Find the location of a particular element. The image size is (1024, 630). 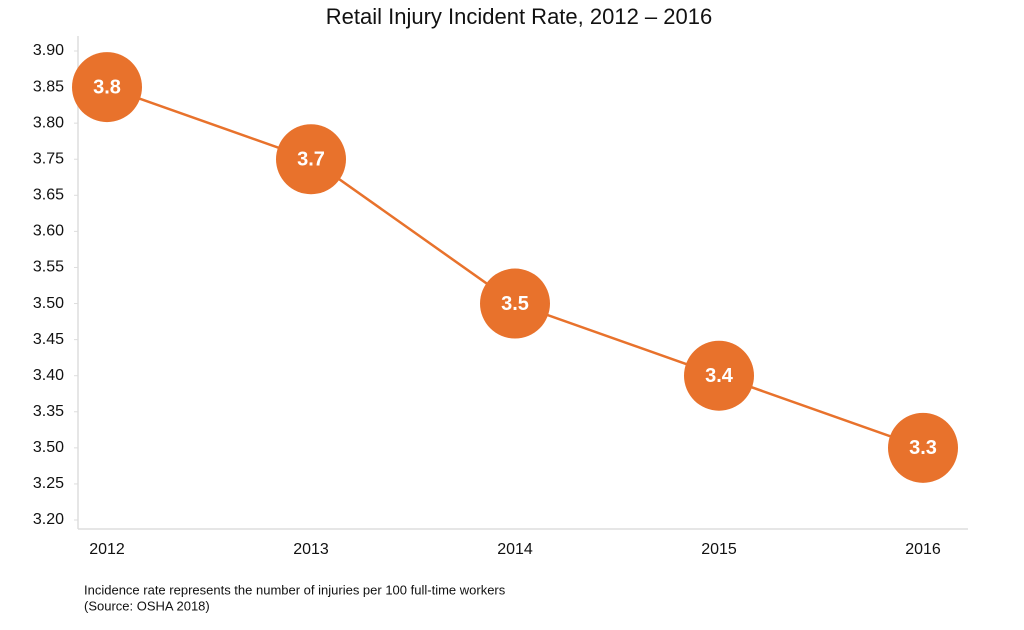

data-label: 3.5 is located at coordinates (515, 304).